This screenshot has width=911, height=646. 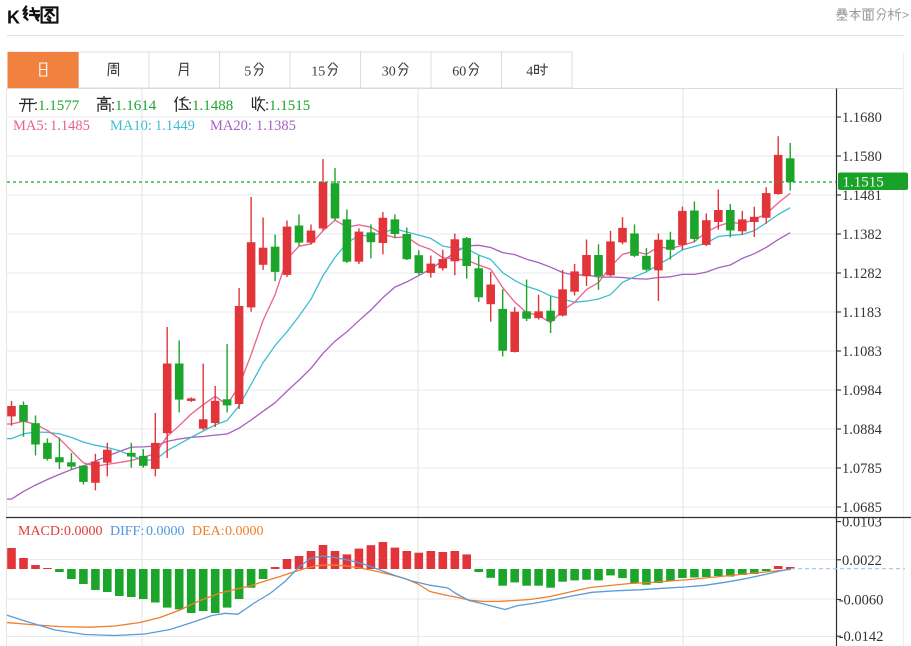 I want to click on svg-text: DIFF:, so click(x=127, y=531).